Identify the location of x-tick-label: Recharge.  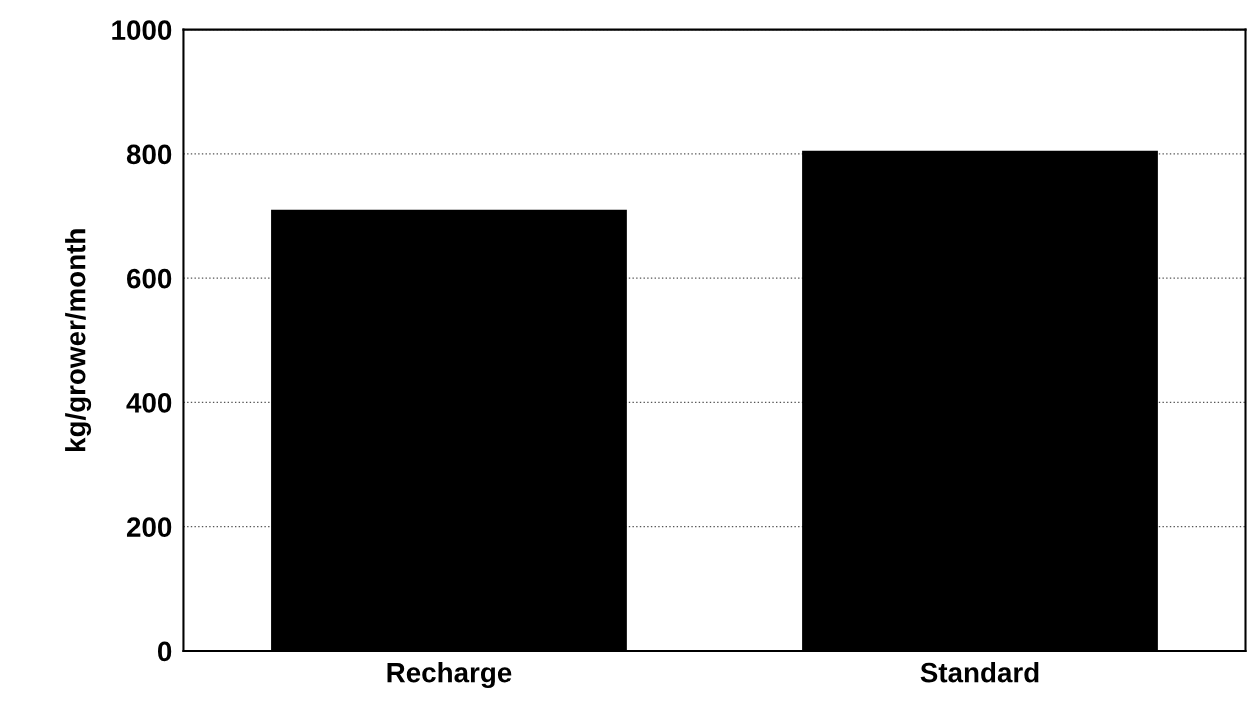
(449, 675).